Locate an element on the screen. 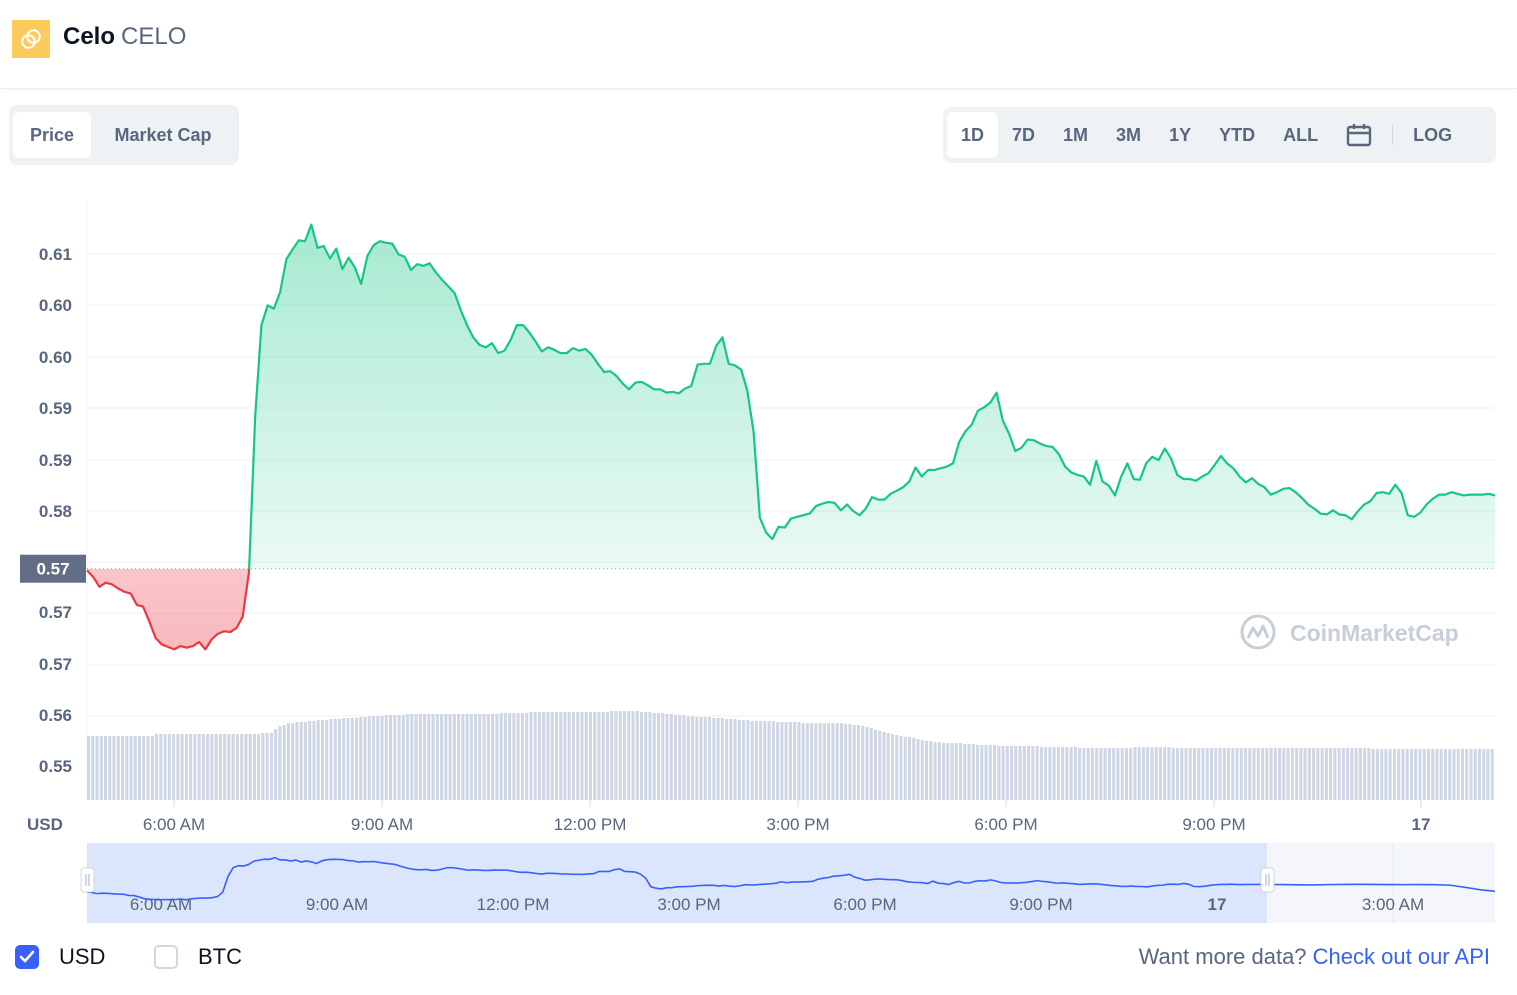 This screenshot has width=1517, height=995. y-tick-label: 0.56 is located at coordinates (55, 715).